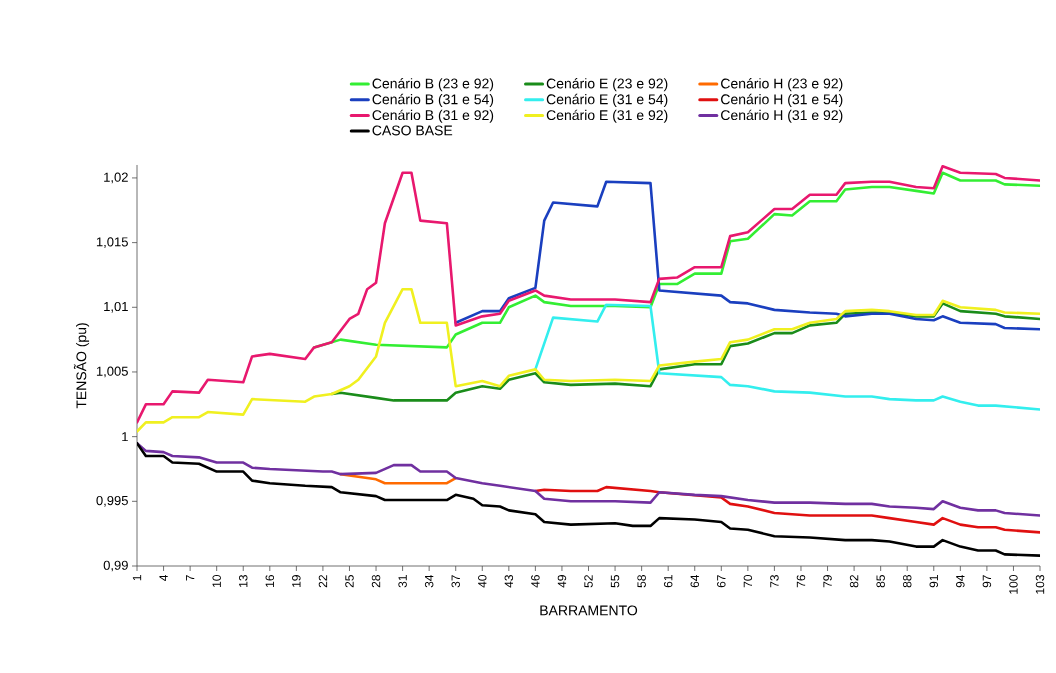 This screenshot has width=1056, height=673. I want to click on x-tick-label: 19, so click(296, 581).